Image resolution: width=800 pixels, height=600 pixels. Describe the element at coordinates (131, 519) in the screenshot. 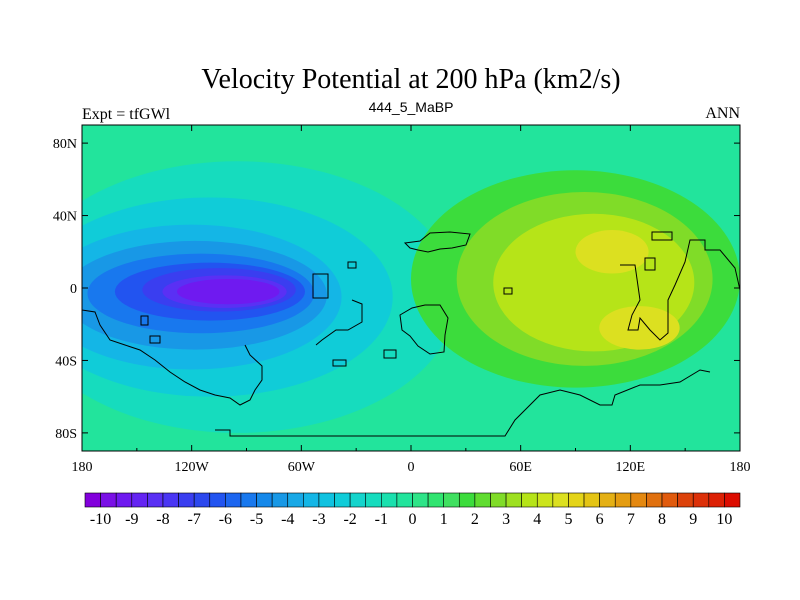

I see `colorbar-label: -9` at that location.